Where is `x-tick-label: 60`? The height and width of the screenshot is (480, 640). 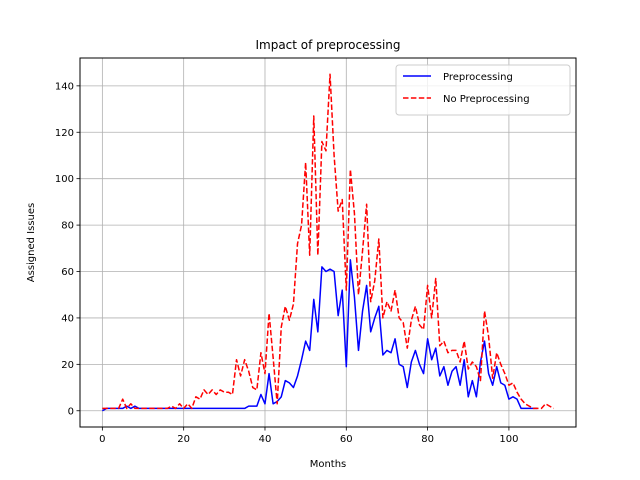
x-tick-label: 60 is located at coordinates (346, 439).